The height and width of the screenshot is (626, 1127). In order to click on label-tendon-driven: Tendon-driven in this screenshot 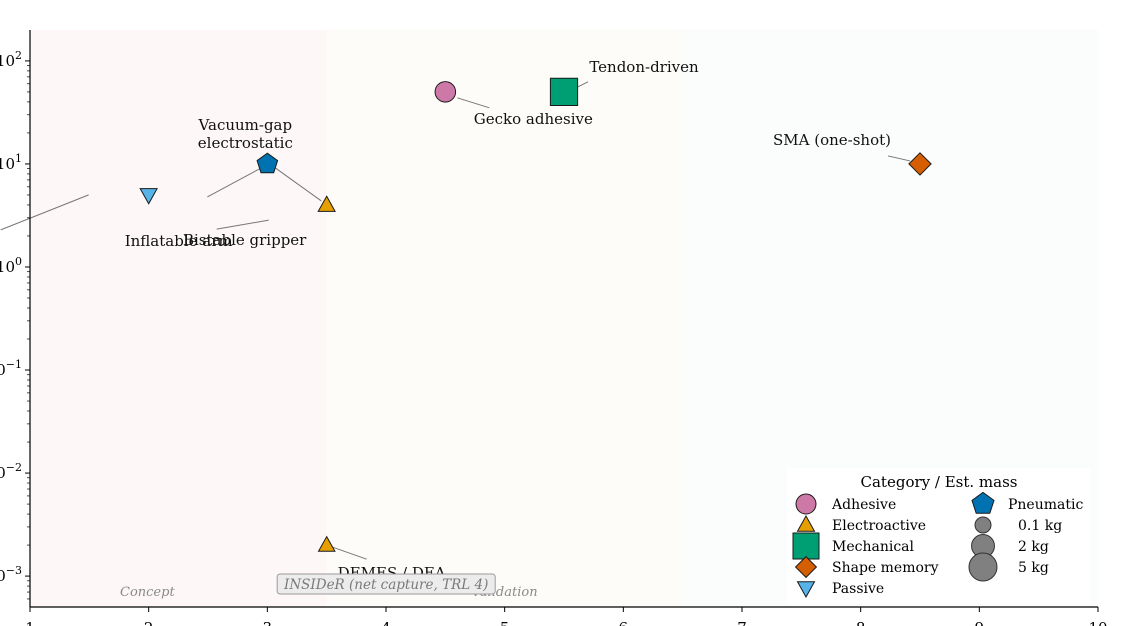, I will do `click(644, 67)`.